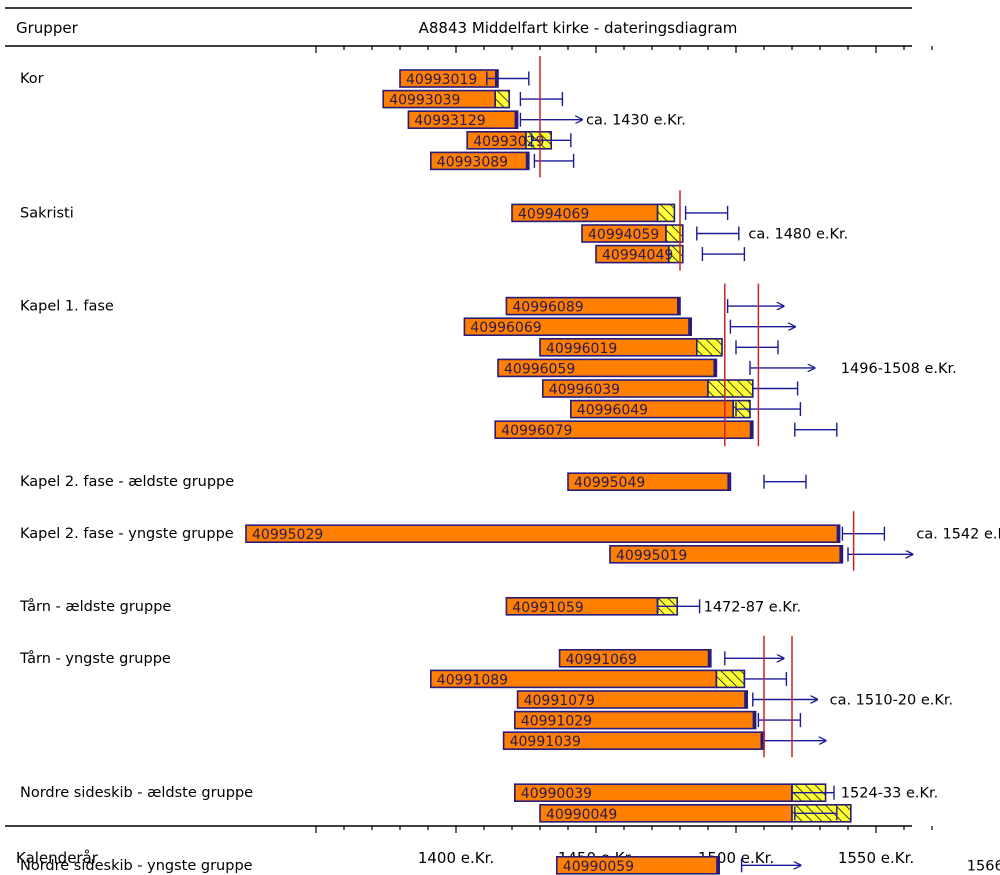 The image size is (1000, 875). What do you see at coordinates (876, 858) in the screenshot?
I see `tick-label: 1550 e.Kr.` at bounding box center [876, 858].